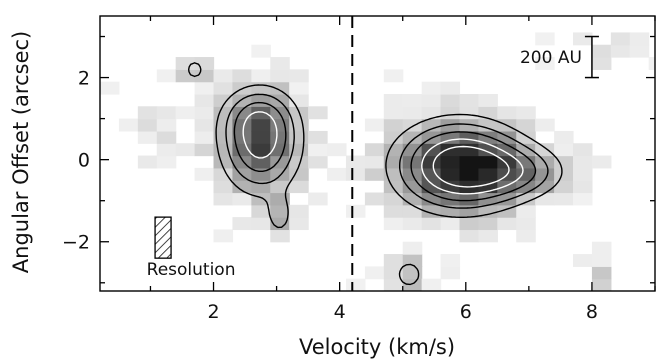  Describe the element at coordinates (340, 312) in the screenshot. I see `x-tick-label: 4` at that location.